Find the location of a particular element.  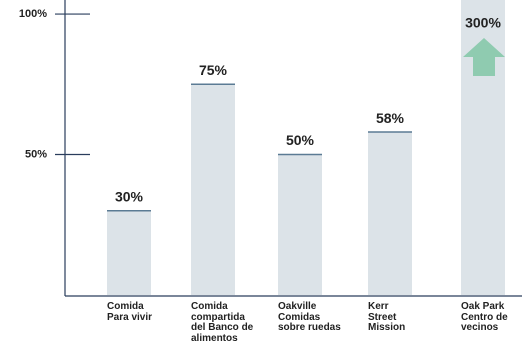

value-label: 50% is located at coordinates (300, 140).